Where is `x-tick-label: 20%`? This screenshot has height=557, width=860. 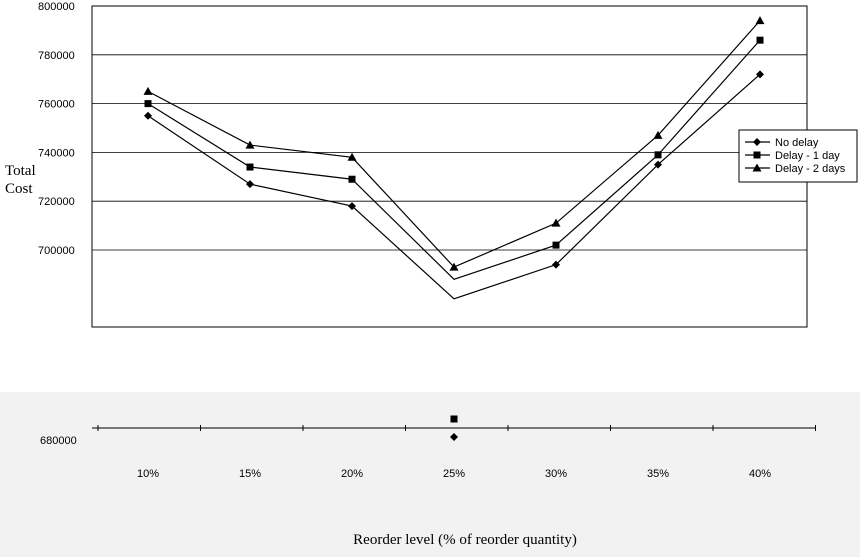 x-tick-label: 20% is located at coordinates (352, 474).